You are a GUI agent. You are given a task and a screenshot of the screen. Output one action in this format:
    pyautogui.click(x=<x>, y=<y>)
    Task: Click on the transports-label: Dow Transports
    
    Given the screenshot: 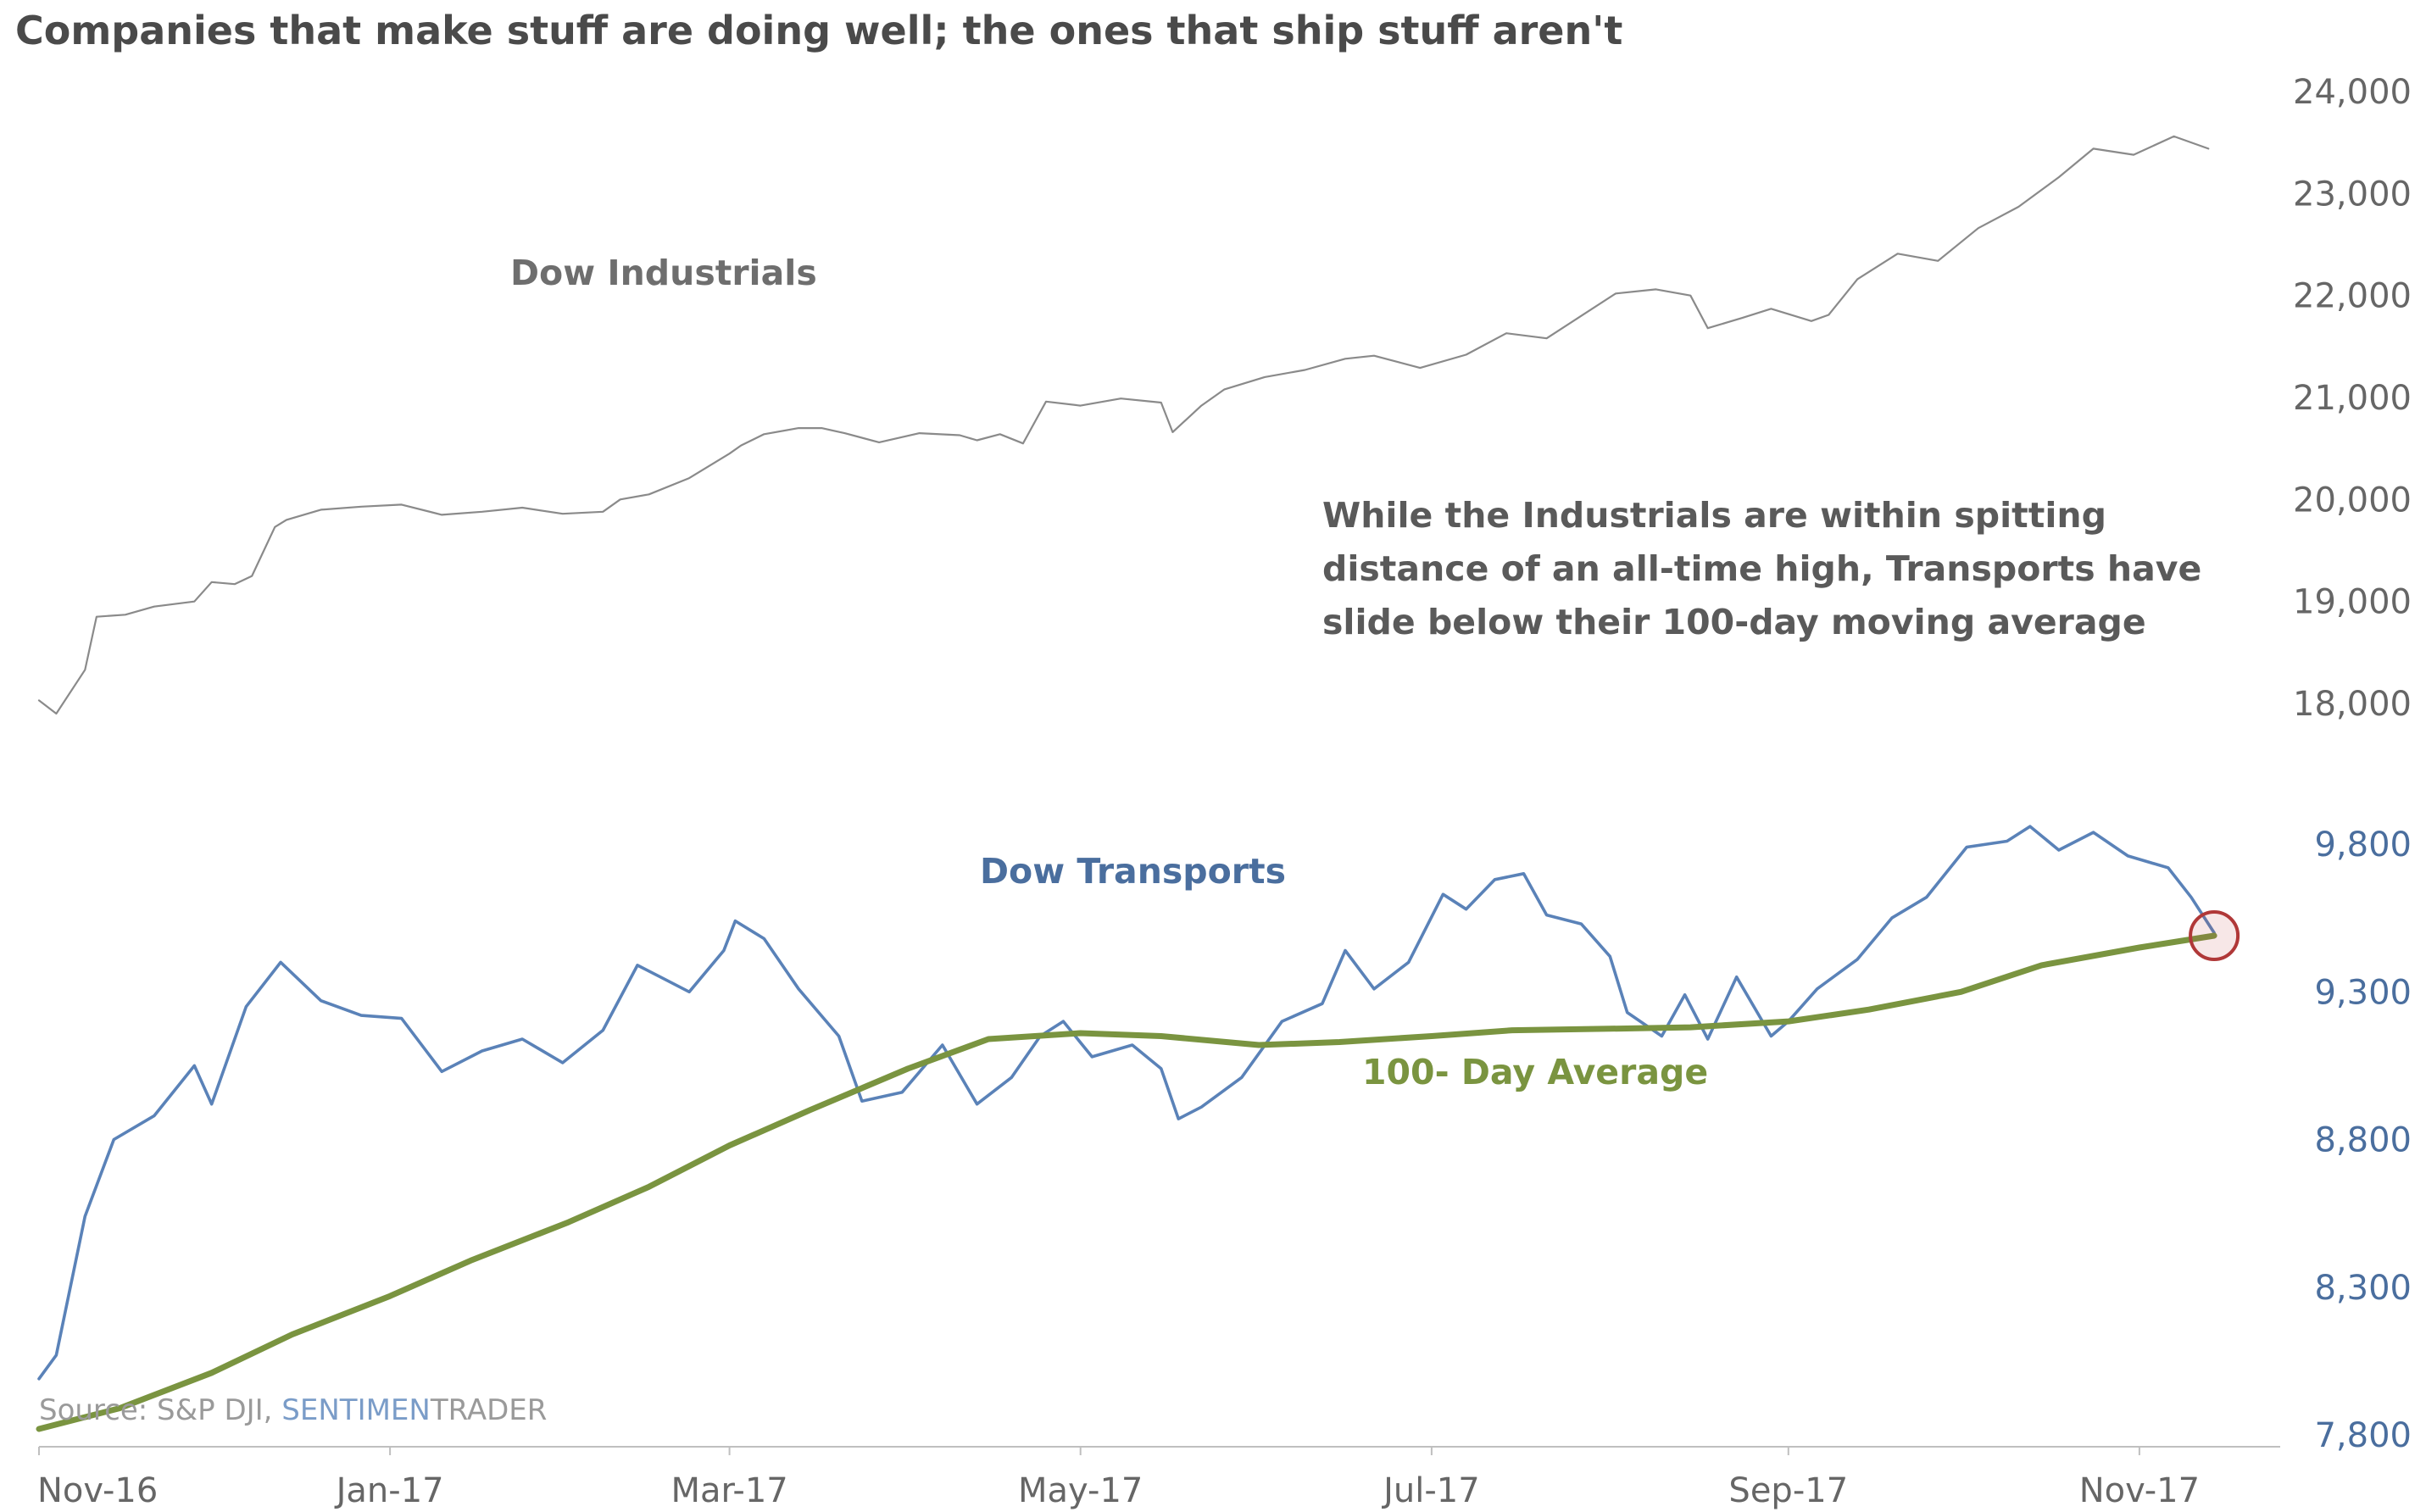 What is the action you would take?
    pyautogui.click(x=1133, y=871)
    